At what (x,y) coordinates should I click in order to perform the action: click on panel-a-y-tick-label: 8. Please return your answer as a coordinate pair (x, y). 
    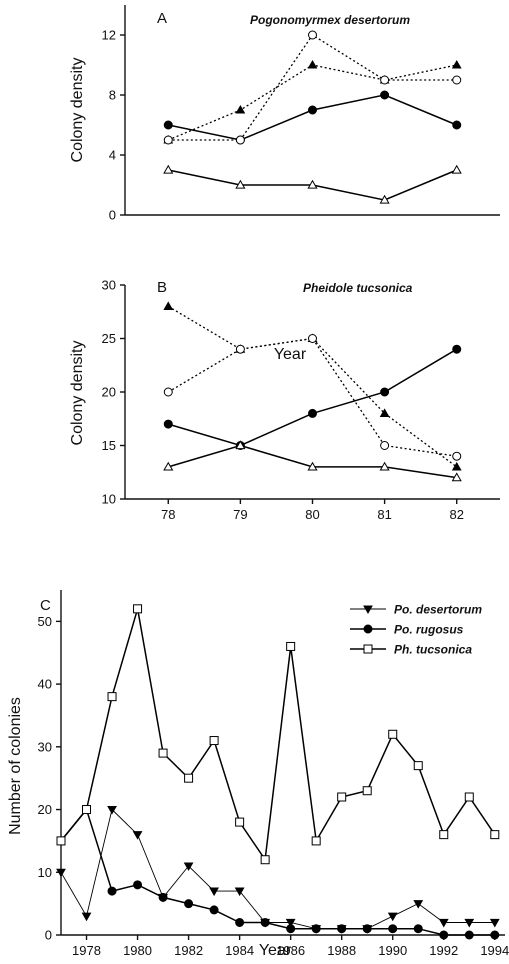
    Looking at the image, I should click on (112, 95).